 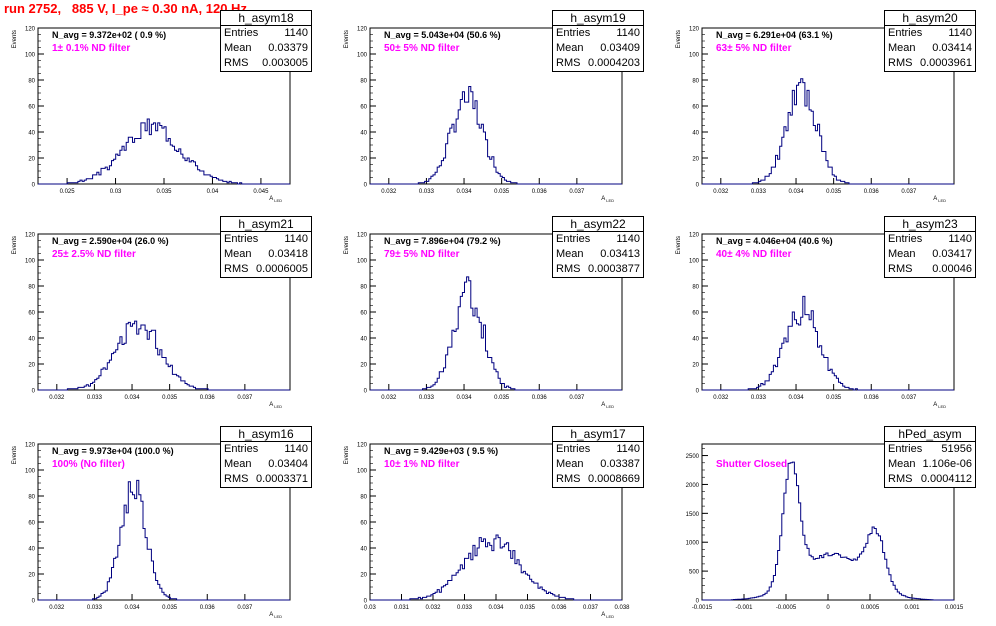 I want to click on x-tick-label: 0.038, so click(x=622, y=608).